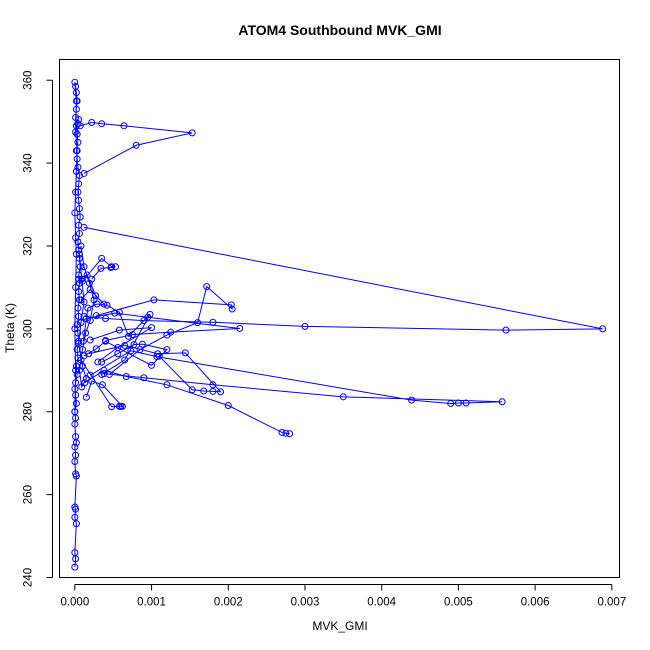  What do you see at coordinates (339, 30) in the screenshot?
I see `chart-title: ATOM4 Southbound MVK_GMI` at bounding box center [339, 30].